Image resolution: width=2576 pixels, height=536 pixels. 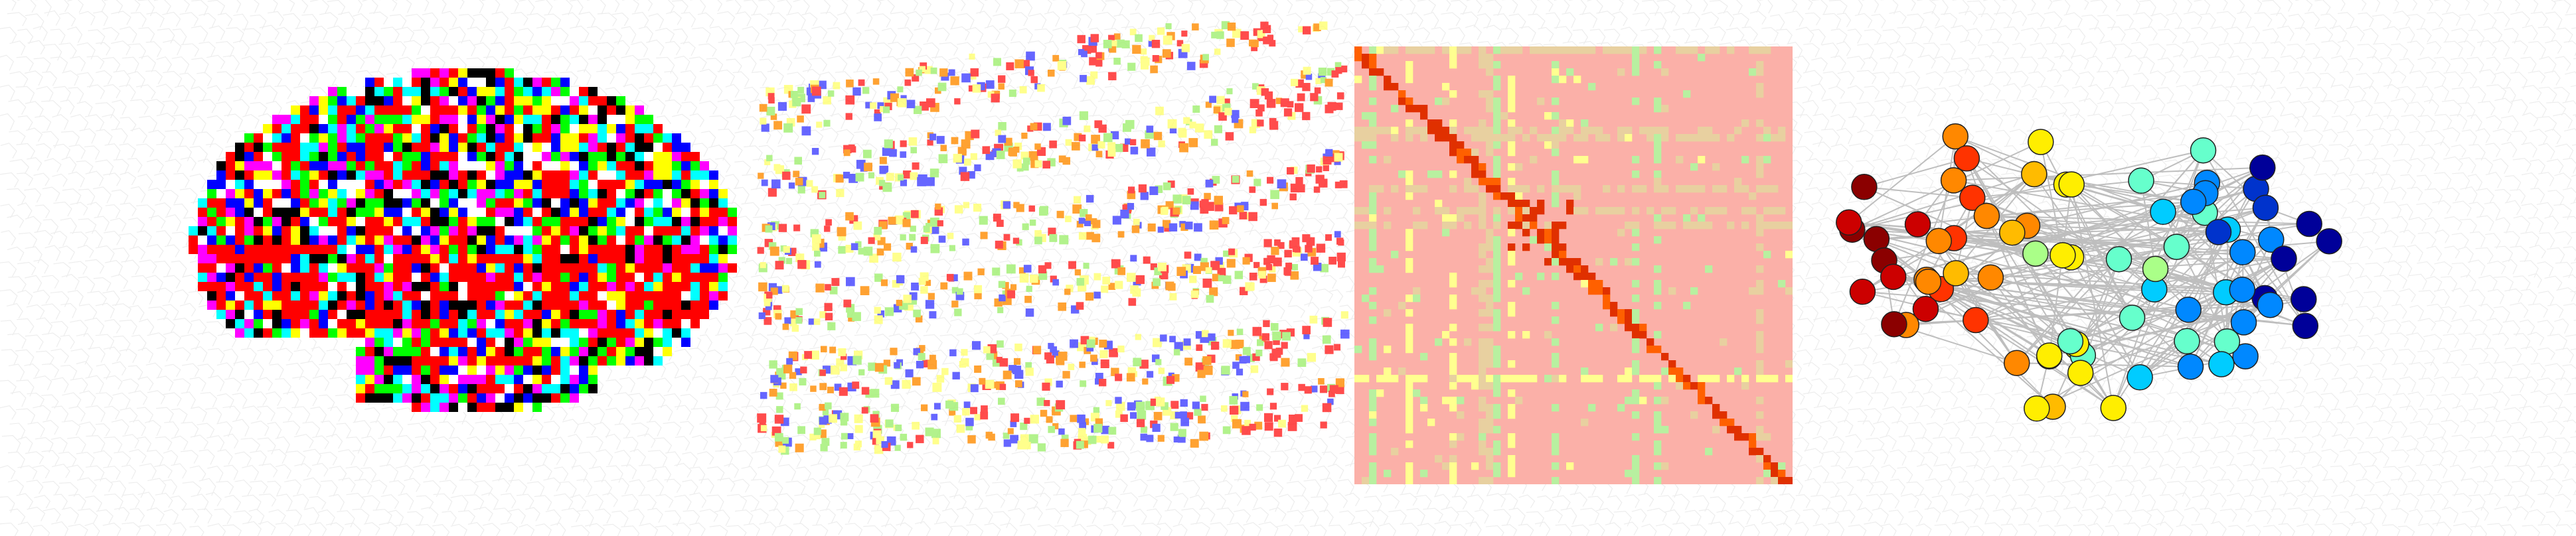 I want to click on connectivity-matrix, so click(x=1573, y=265).